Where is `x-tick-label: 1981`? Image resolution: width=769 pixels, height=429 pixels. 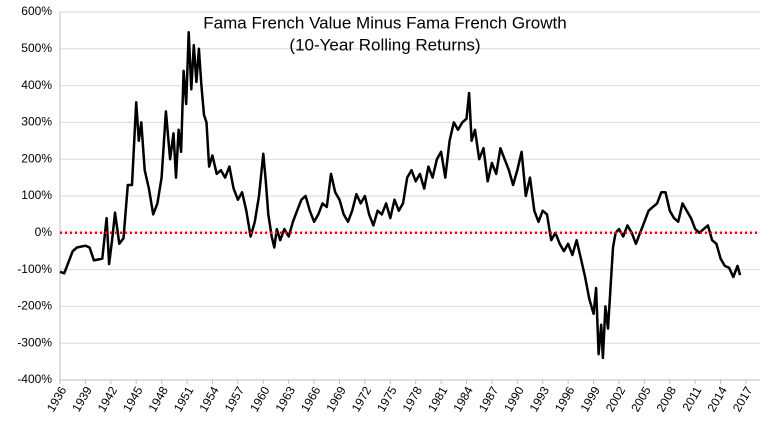
x-tick-label: 1981 is located at coordinates (438, 399).